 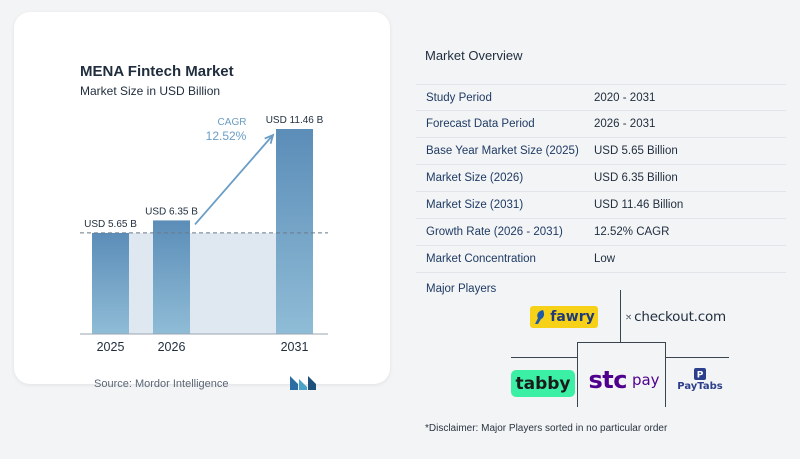 I want to click on checkout-label: checkout.com, so click(x=680, y=317).